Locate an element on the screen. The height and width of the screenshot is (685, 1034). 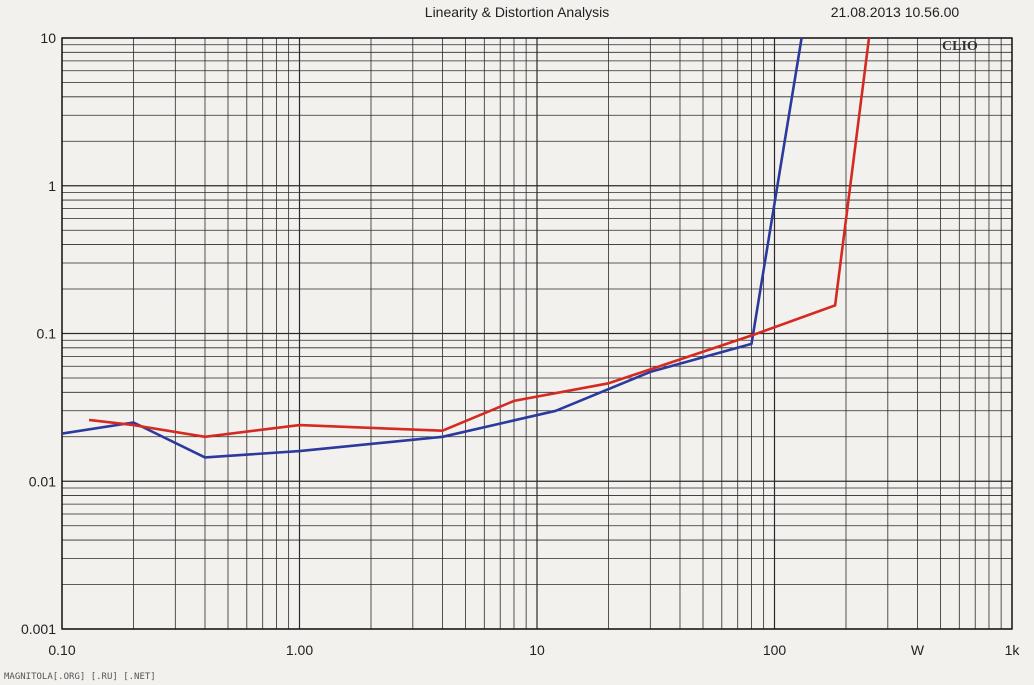
footer-watermark: MAGNITOLA[.ORG] [.RU] [.NET] is located at coordinates (80, 677).